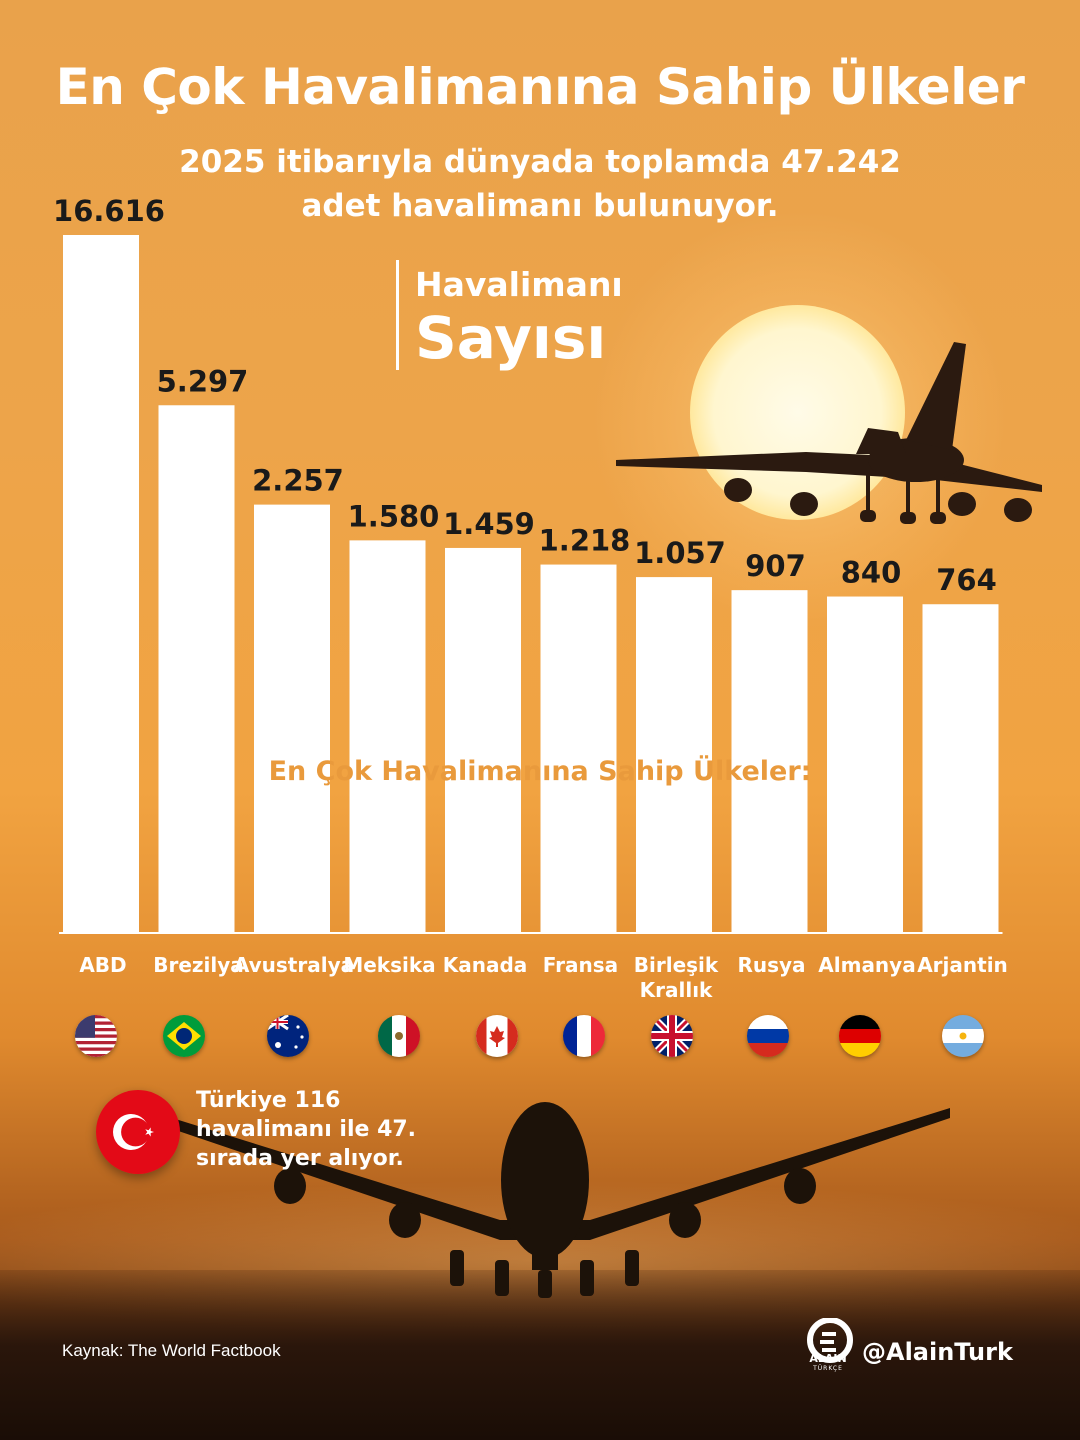 Image resolution: width=1080 pixels, height=1440 pixels. I want to click on category-label-5: Fransa, so click(580, 965).